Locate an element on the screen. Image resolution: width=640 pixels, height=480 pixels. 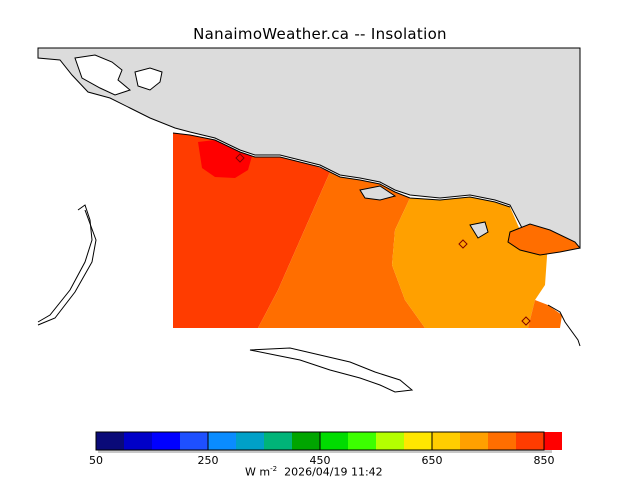
colorbar-units: W m-2 2026/04/19 11:42 is located at coordinates (314, 472).